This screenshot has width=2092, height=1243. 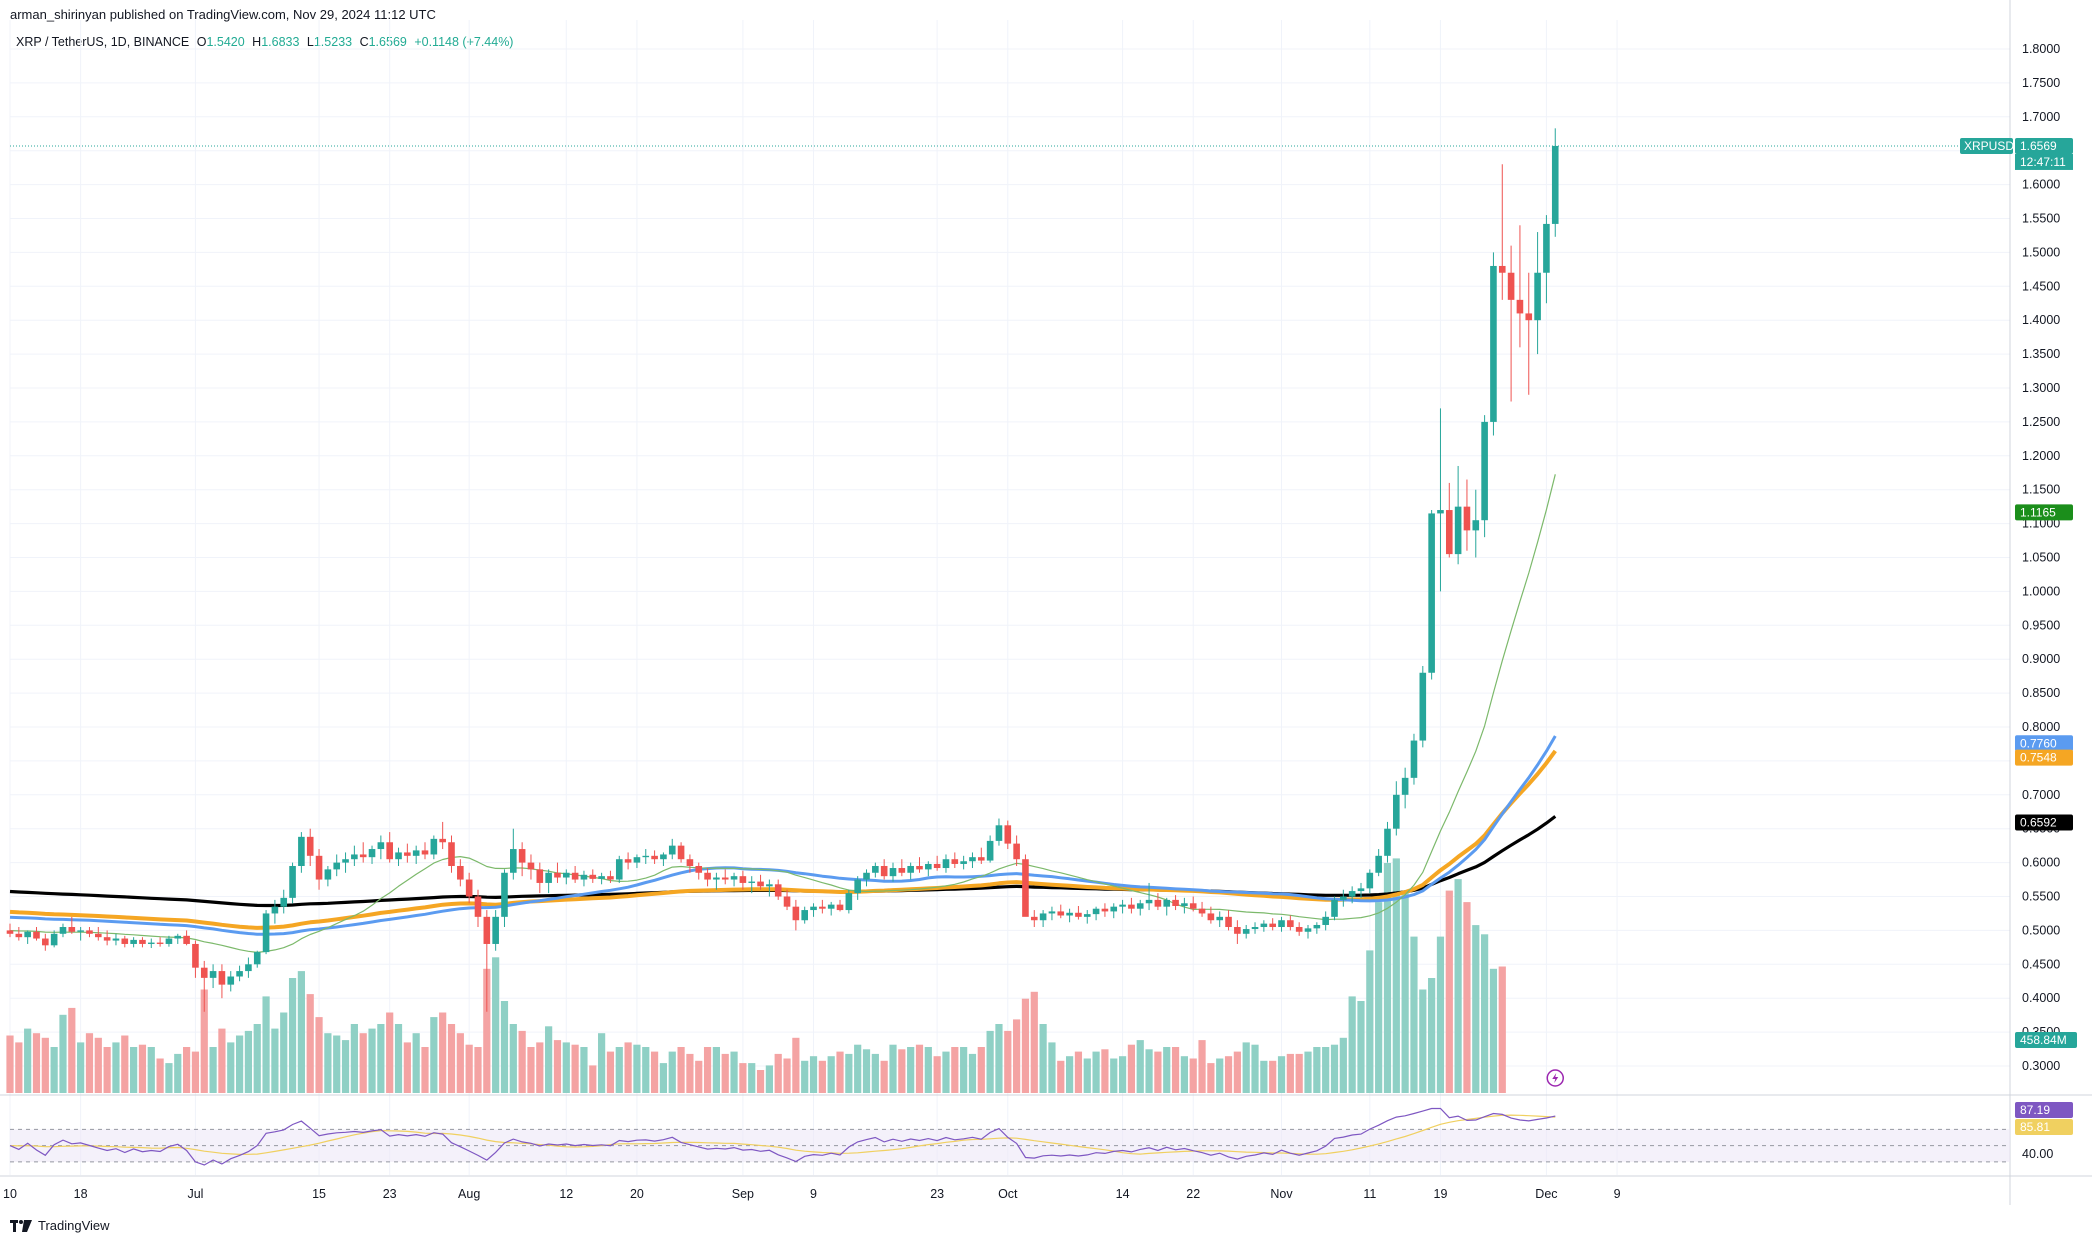 What do you see at coordinates (60, 1225) in the screenshot?
I see `footer-brand: TradingView` at bounding box center [60, 1225].